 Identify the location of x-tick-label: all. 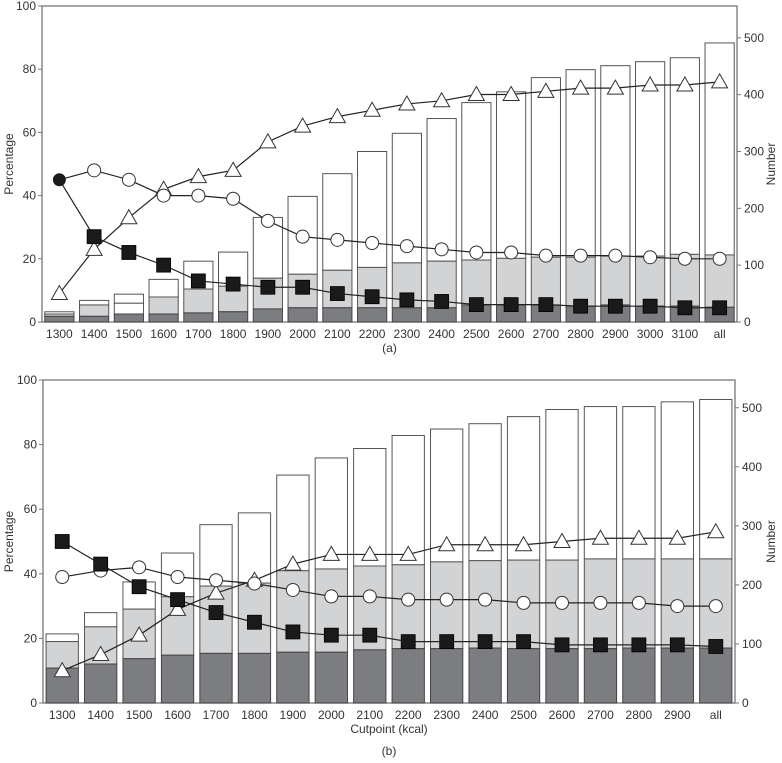
(720, 334).